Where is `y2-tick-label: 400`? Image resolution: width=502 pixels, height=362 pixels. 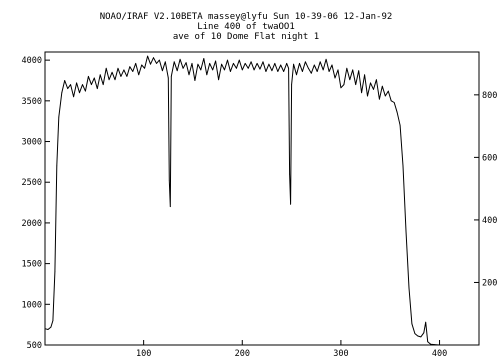
y2-tick-label: 400 is located at coordinates (489, 221).